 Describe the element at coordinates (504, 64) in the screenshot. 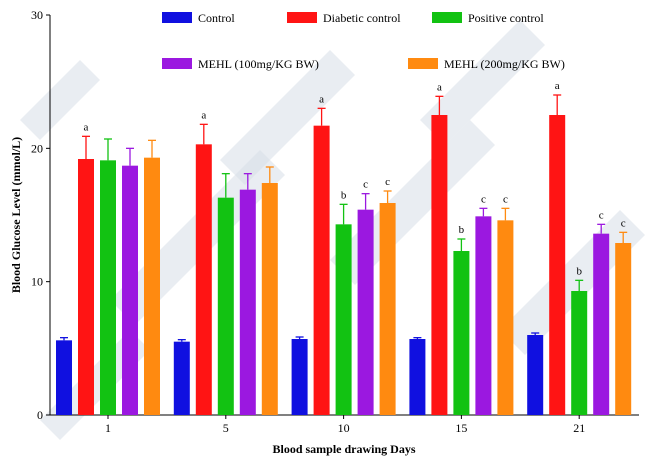

I see `legend-label: MEHL (200mg/KG BW)` at that location.